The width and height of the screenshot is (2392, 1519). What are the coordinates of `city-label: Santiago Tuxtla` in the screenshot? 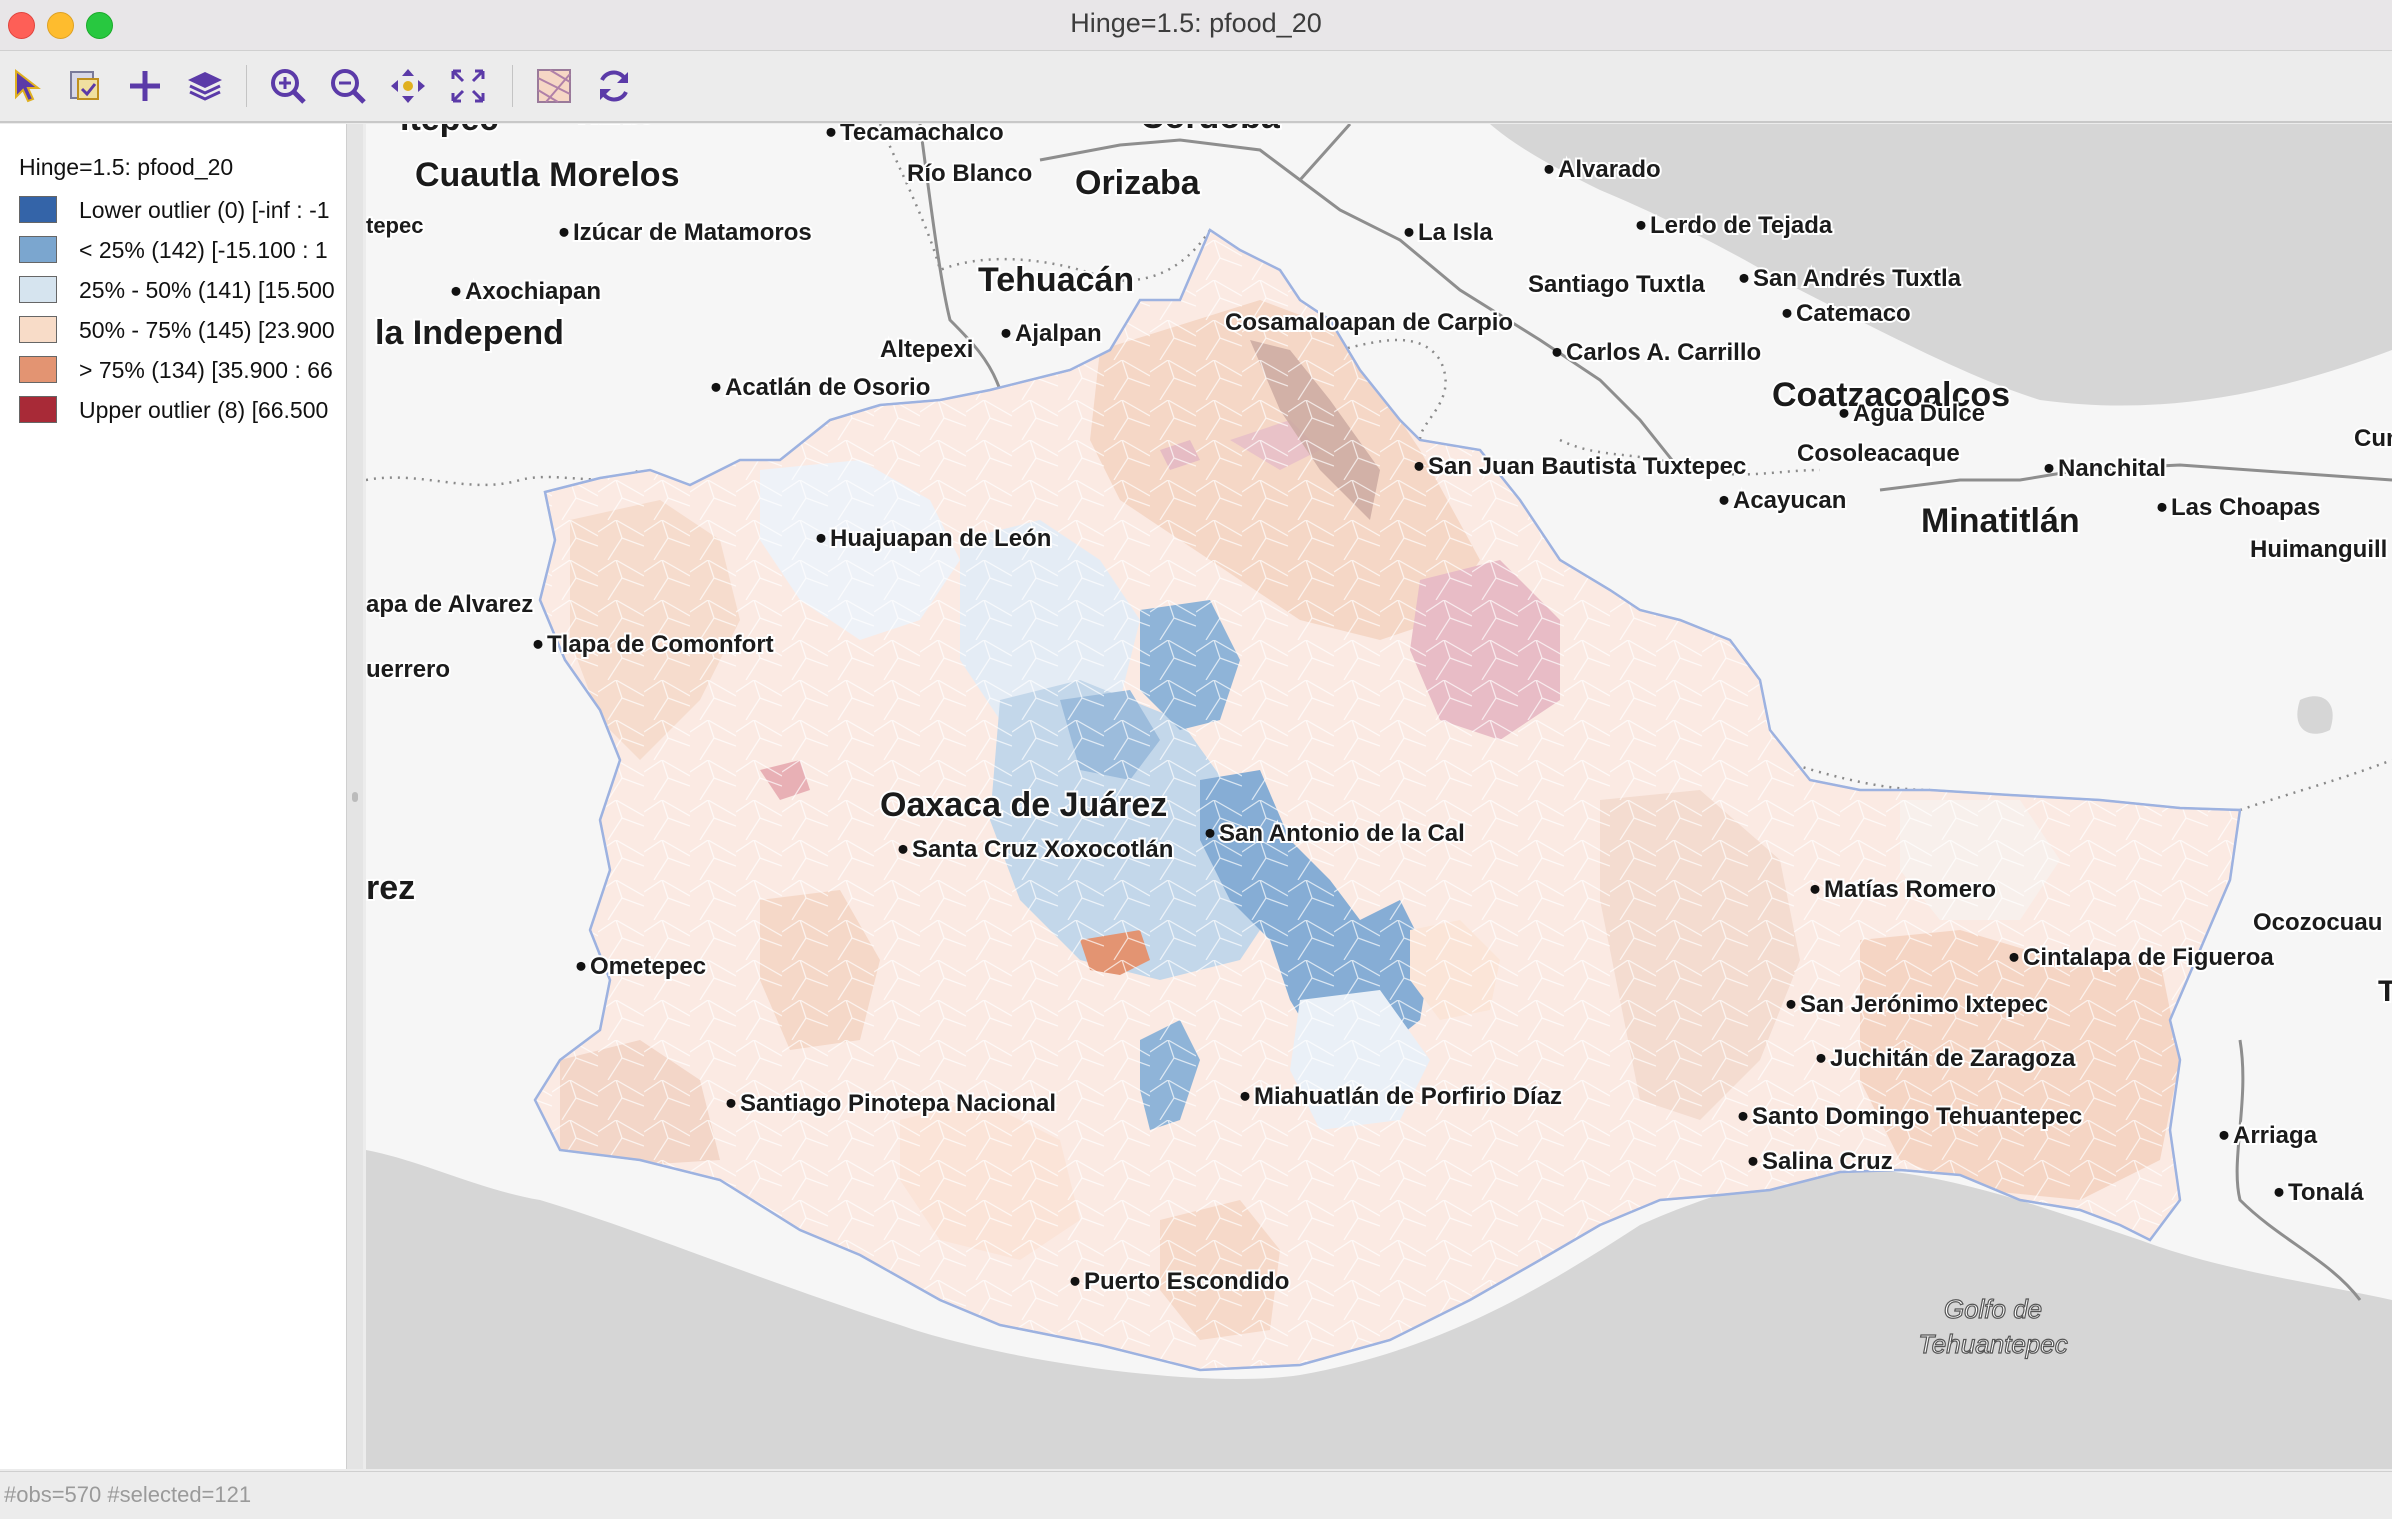 It's located at (1617, 284).